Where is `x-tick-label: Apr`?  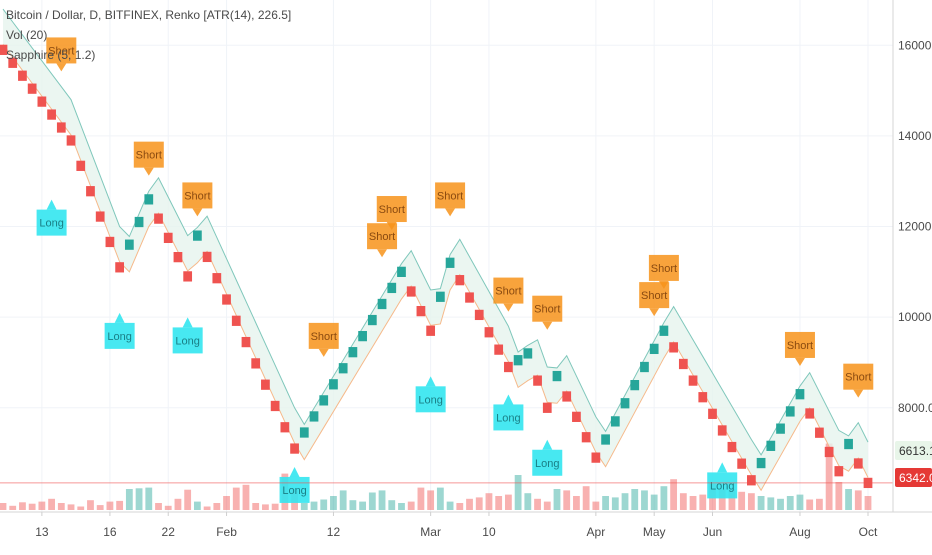
x-tick-label: Apr is located at coordinates (596, 532).